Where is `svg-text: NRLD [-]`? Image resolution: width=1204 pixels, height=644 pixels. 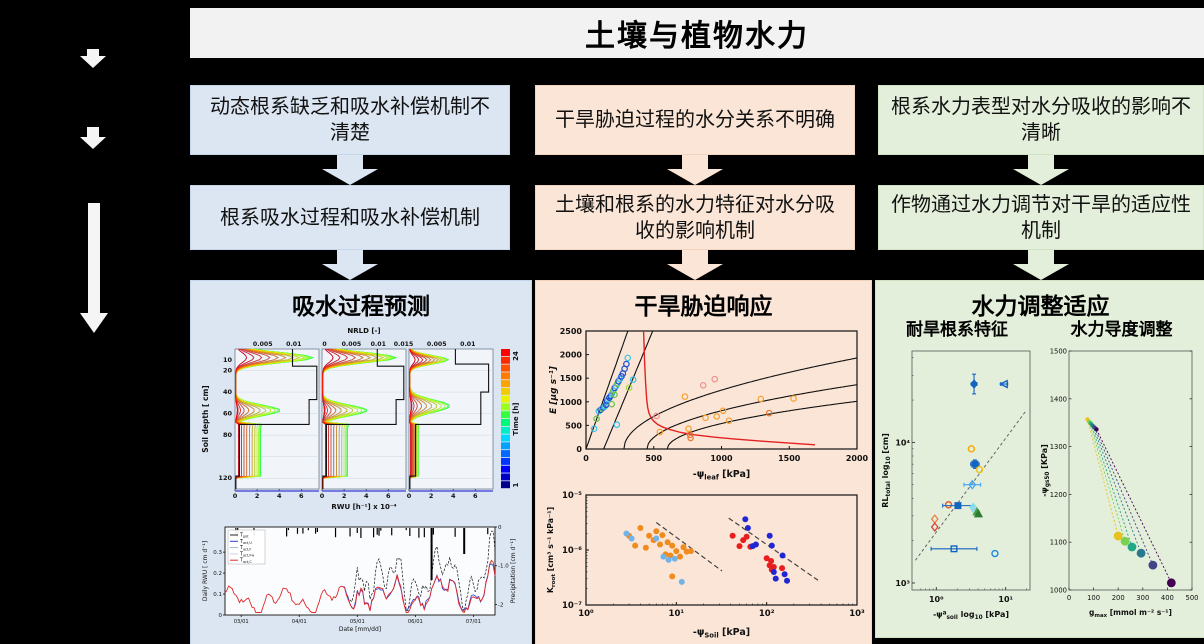 svg-text: NRLD [-] is located at coordinates (363, 331).